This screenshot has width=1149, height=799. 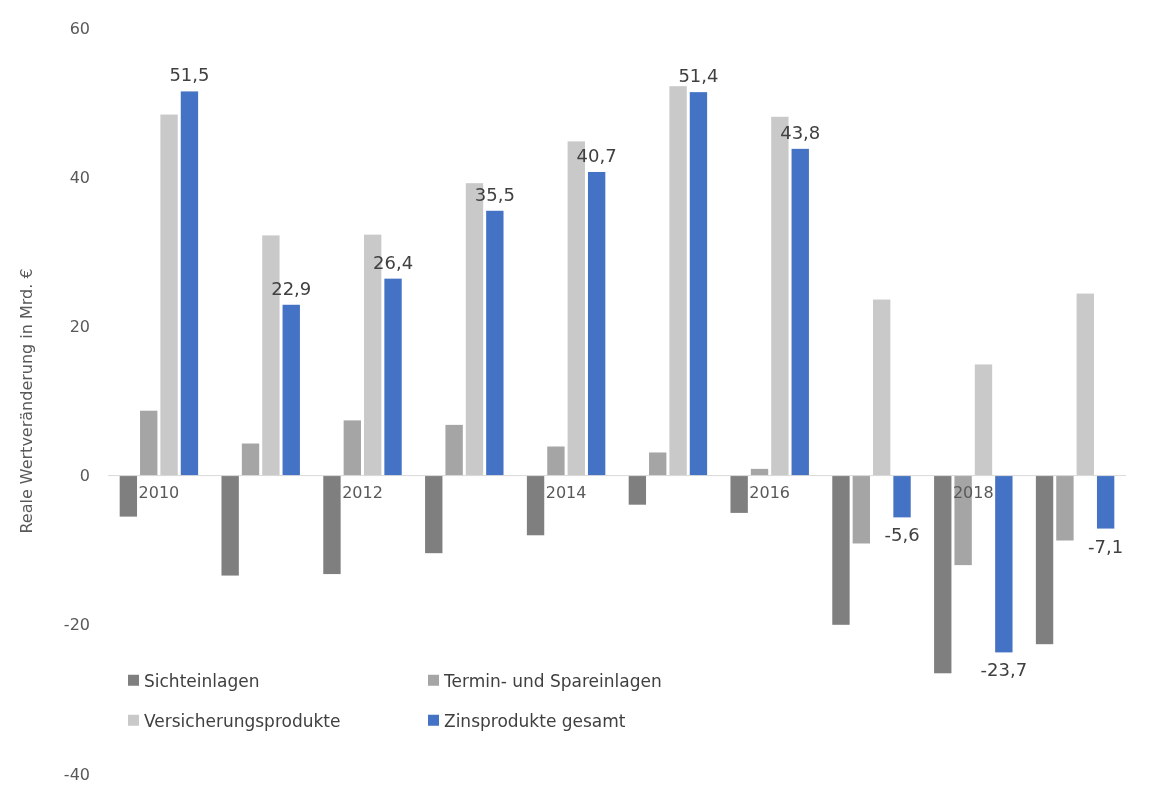 I want to click on y-tick-label: 20, so click(x=79, y=326).